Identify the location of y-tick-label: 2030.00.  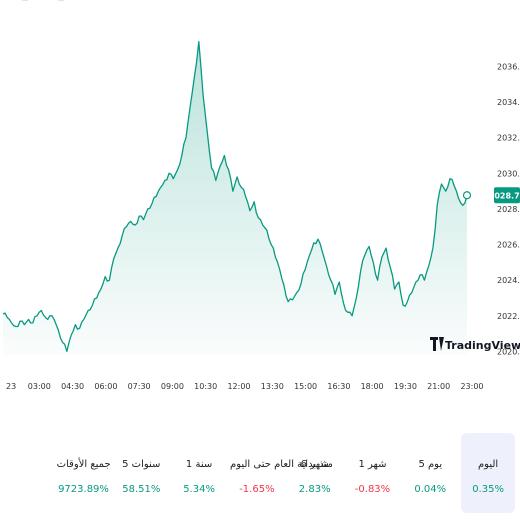
(508, 173).